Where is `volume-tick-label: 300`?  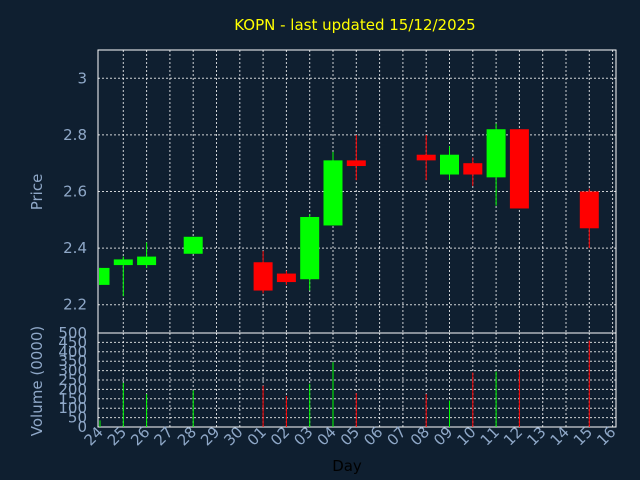
volume-tick-label: 300 is located at coordinates (72, 371).